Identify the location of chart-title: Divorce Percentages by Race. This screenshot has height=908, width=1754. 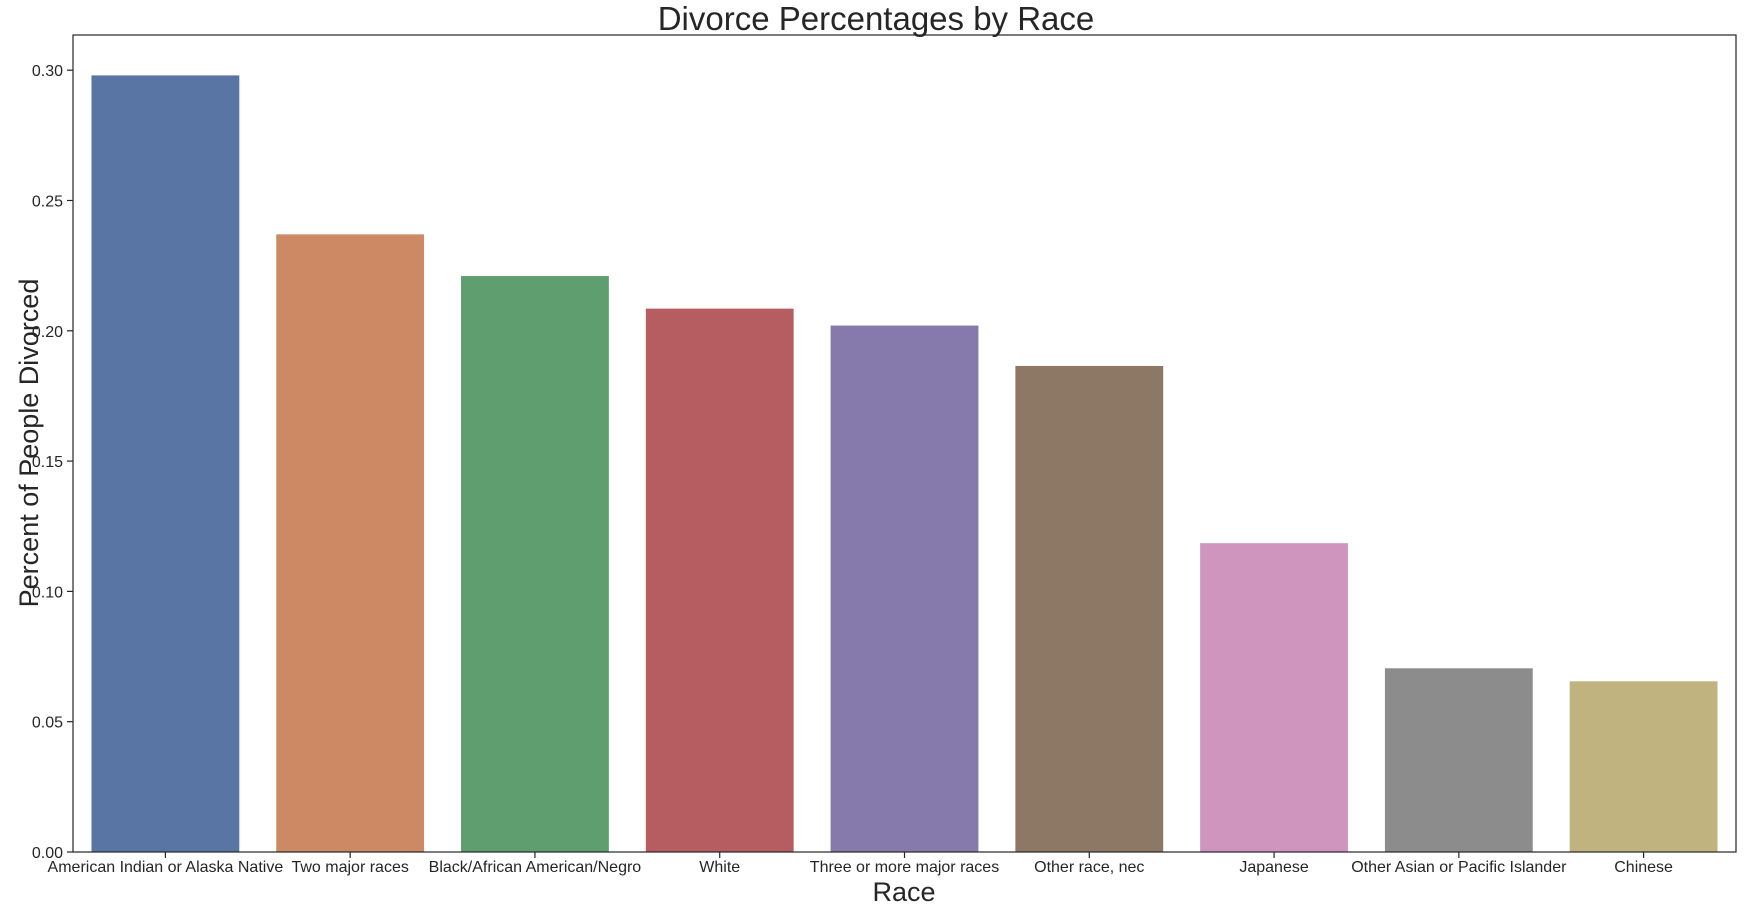
(876, 18).